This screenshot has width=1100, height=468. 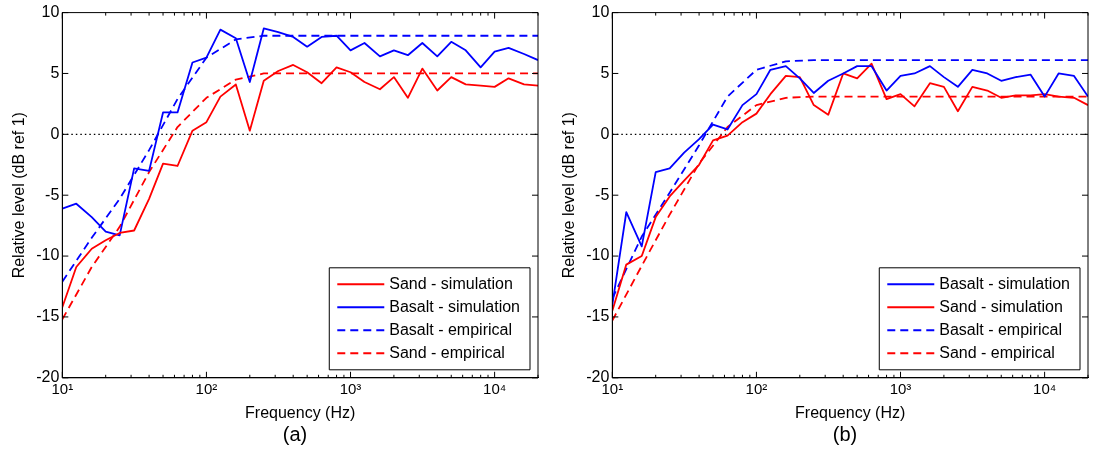 What do you see at coordinates (295, 434) in the screenshot?
I see `text: (a)` at bounding box center [295, 434].